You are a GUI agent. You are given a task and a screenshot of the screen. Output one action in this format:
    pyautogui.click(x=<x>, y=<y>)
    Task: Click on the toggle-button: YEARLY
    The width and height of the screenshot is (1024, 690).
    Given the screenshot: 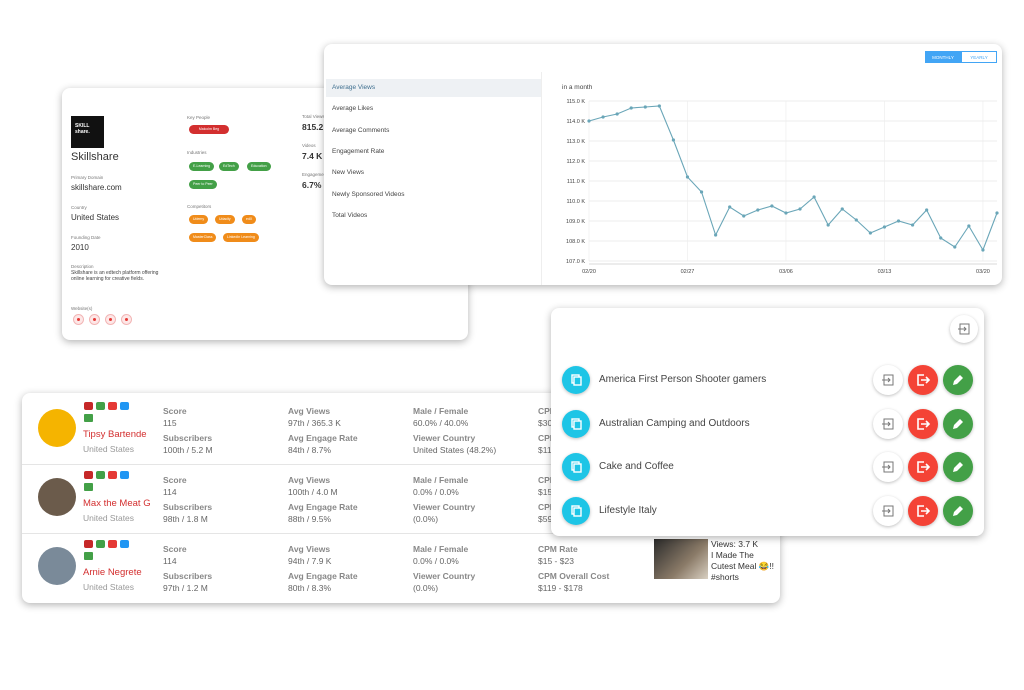 What is the action you would take?
    pyautogui.click(x=979, y=57)
    